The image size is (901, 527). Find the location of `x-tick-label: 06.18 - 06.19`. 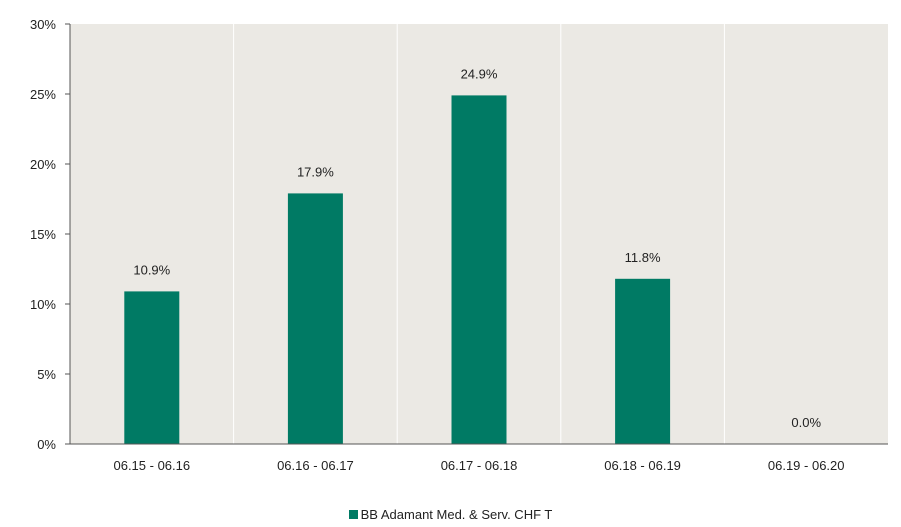

x-tick-label: 06.18 - 06.19 is located at coordinates (642, 465).